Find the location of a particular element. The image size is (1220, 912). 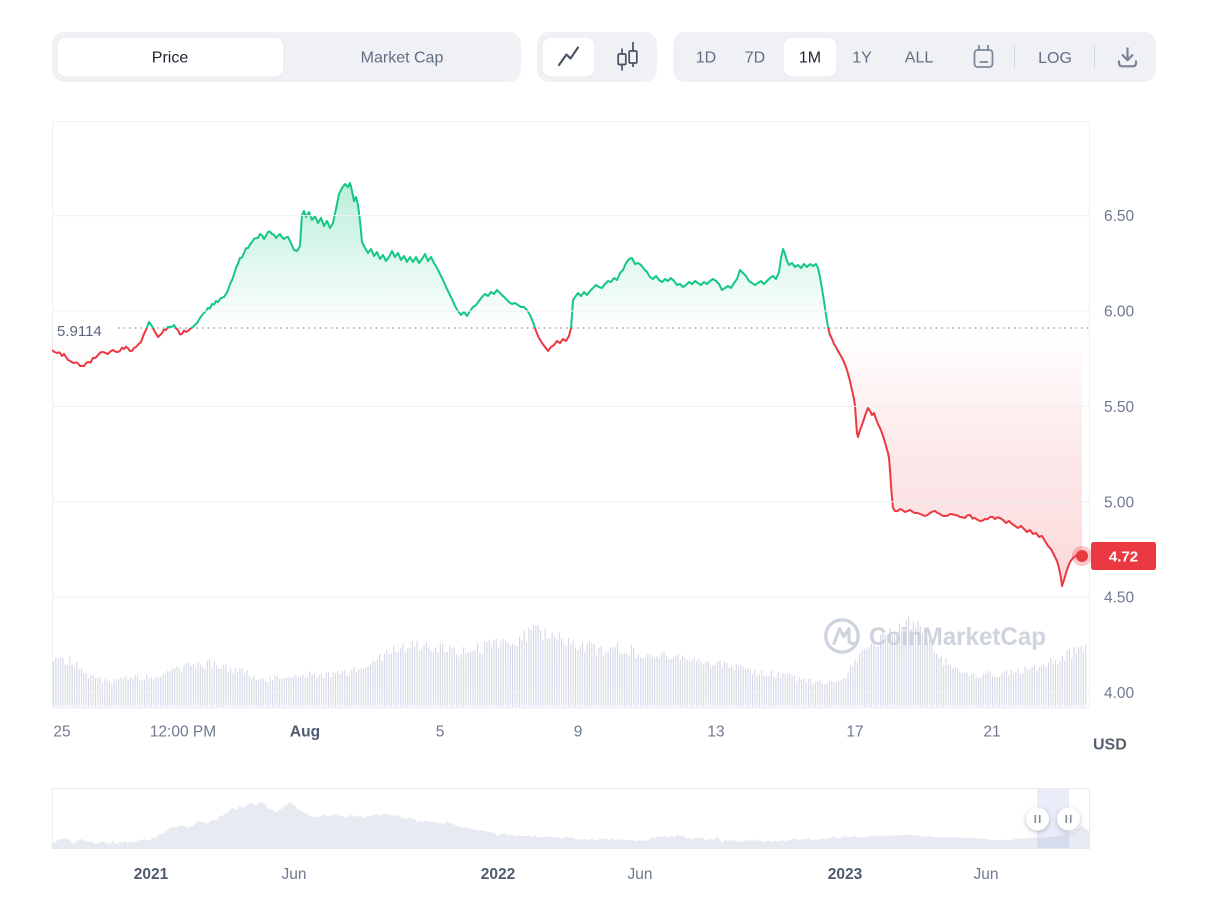

svg-text: 1M is located at coordinates (810, 58).